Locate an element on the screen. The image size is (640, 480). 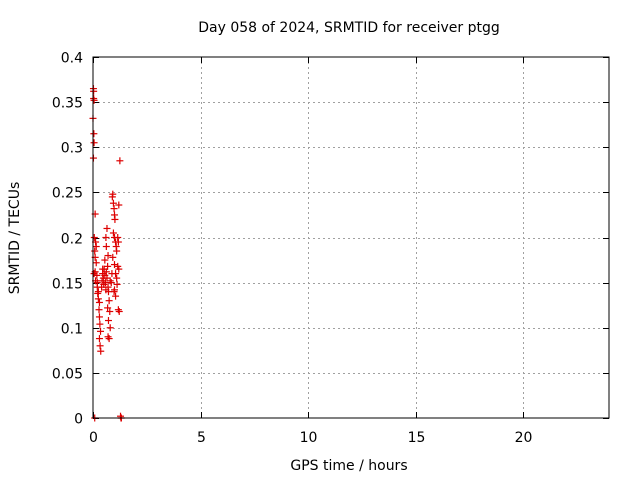
y-tick-label: 0.3 is located at coordinates (72, 149).